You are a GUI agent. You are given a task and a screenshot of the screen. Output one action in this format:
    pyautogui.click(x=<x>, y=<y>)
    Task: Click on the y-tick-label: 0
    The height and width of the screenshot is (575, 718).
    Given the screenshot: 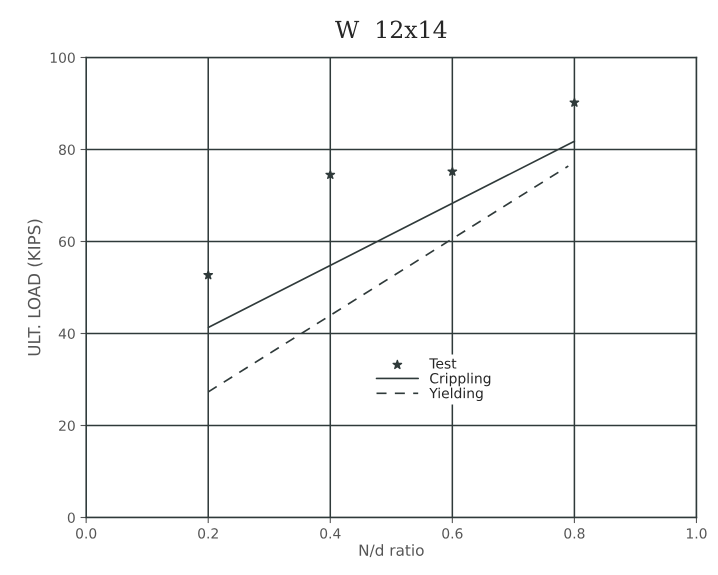 What is the action you would take?
    pyautogui.click(x=71, y=517)
    